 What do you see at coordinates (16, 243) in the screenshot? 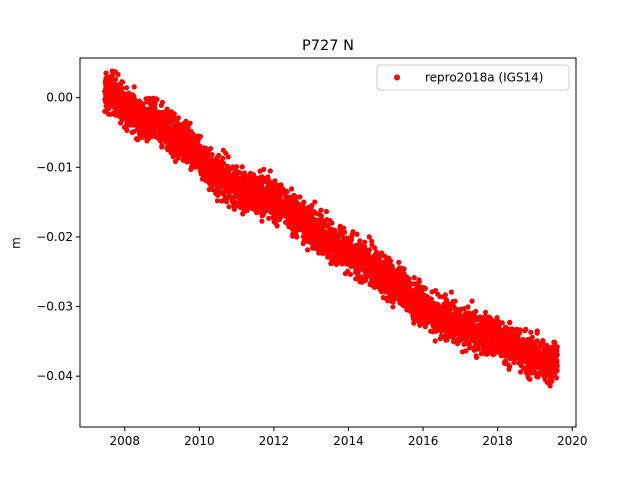
I see `y-axis-label: m` at bounding box center [16, 243].